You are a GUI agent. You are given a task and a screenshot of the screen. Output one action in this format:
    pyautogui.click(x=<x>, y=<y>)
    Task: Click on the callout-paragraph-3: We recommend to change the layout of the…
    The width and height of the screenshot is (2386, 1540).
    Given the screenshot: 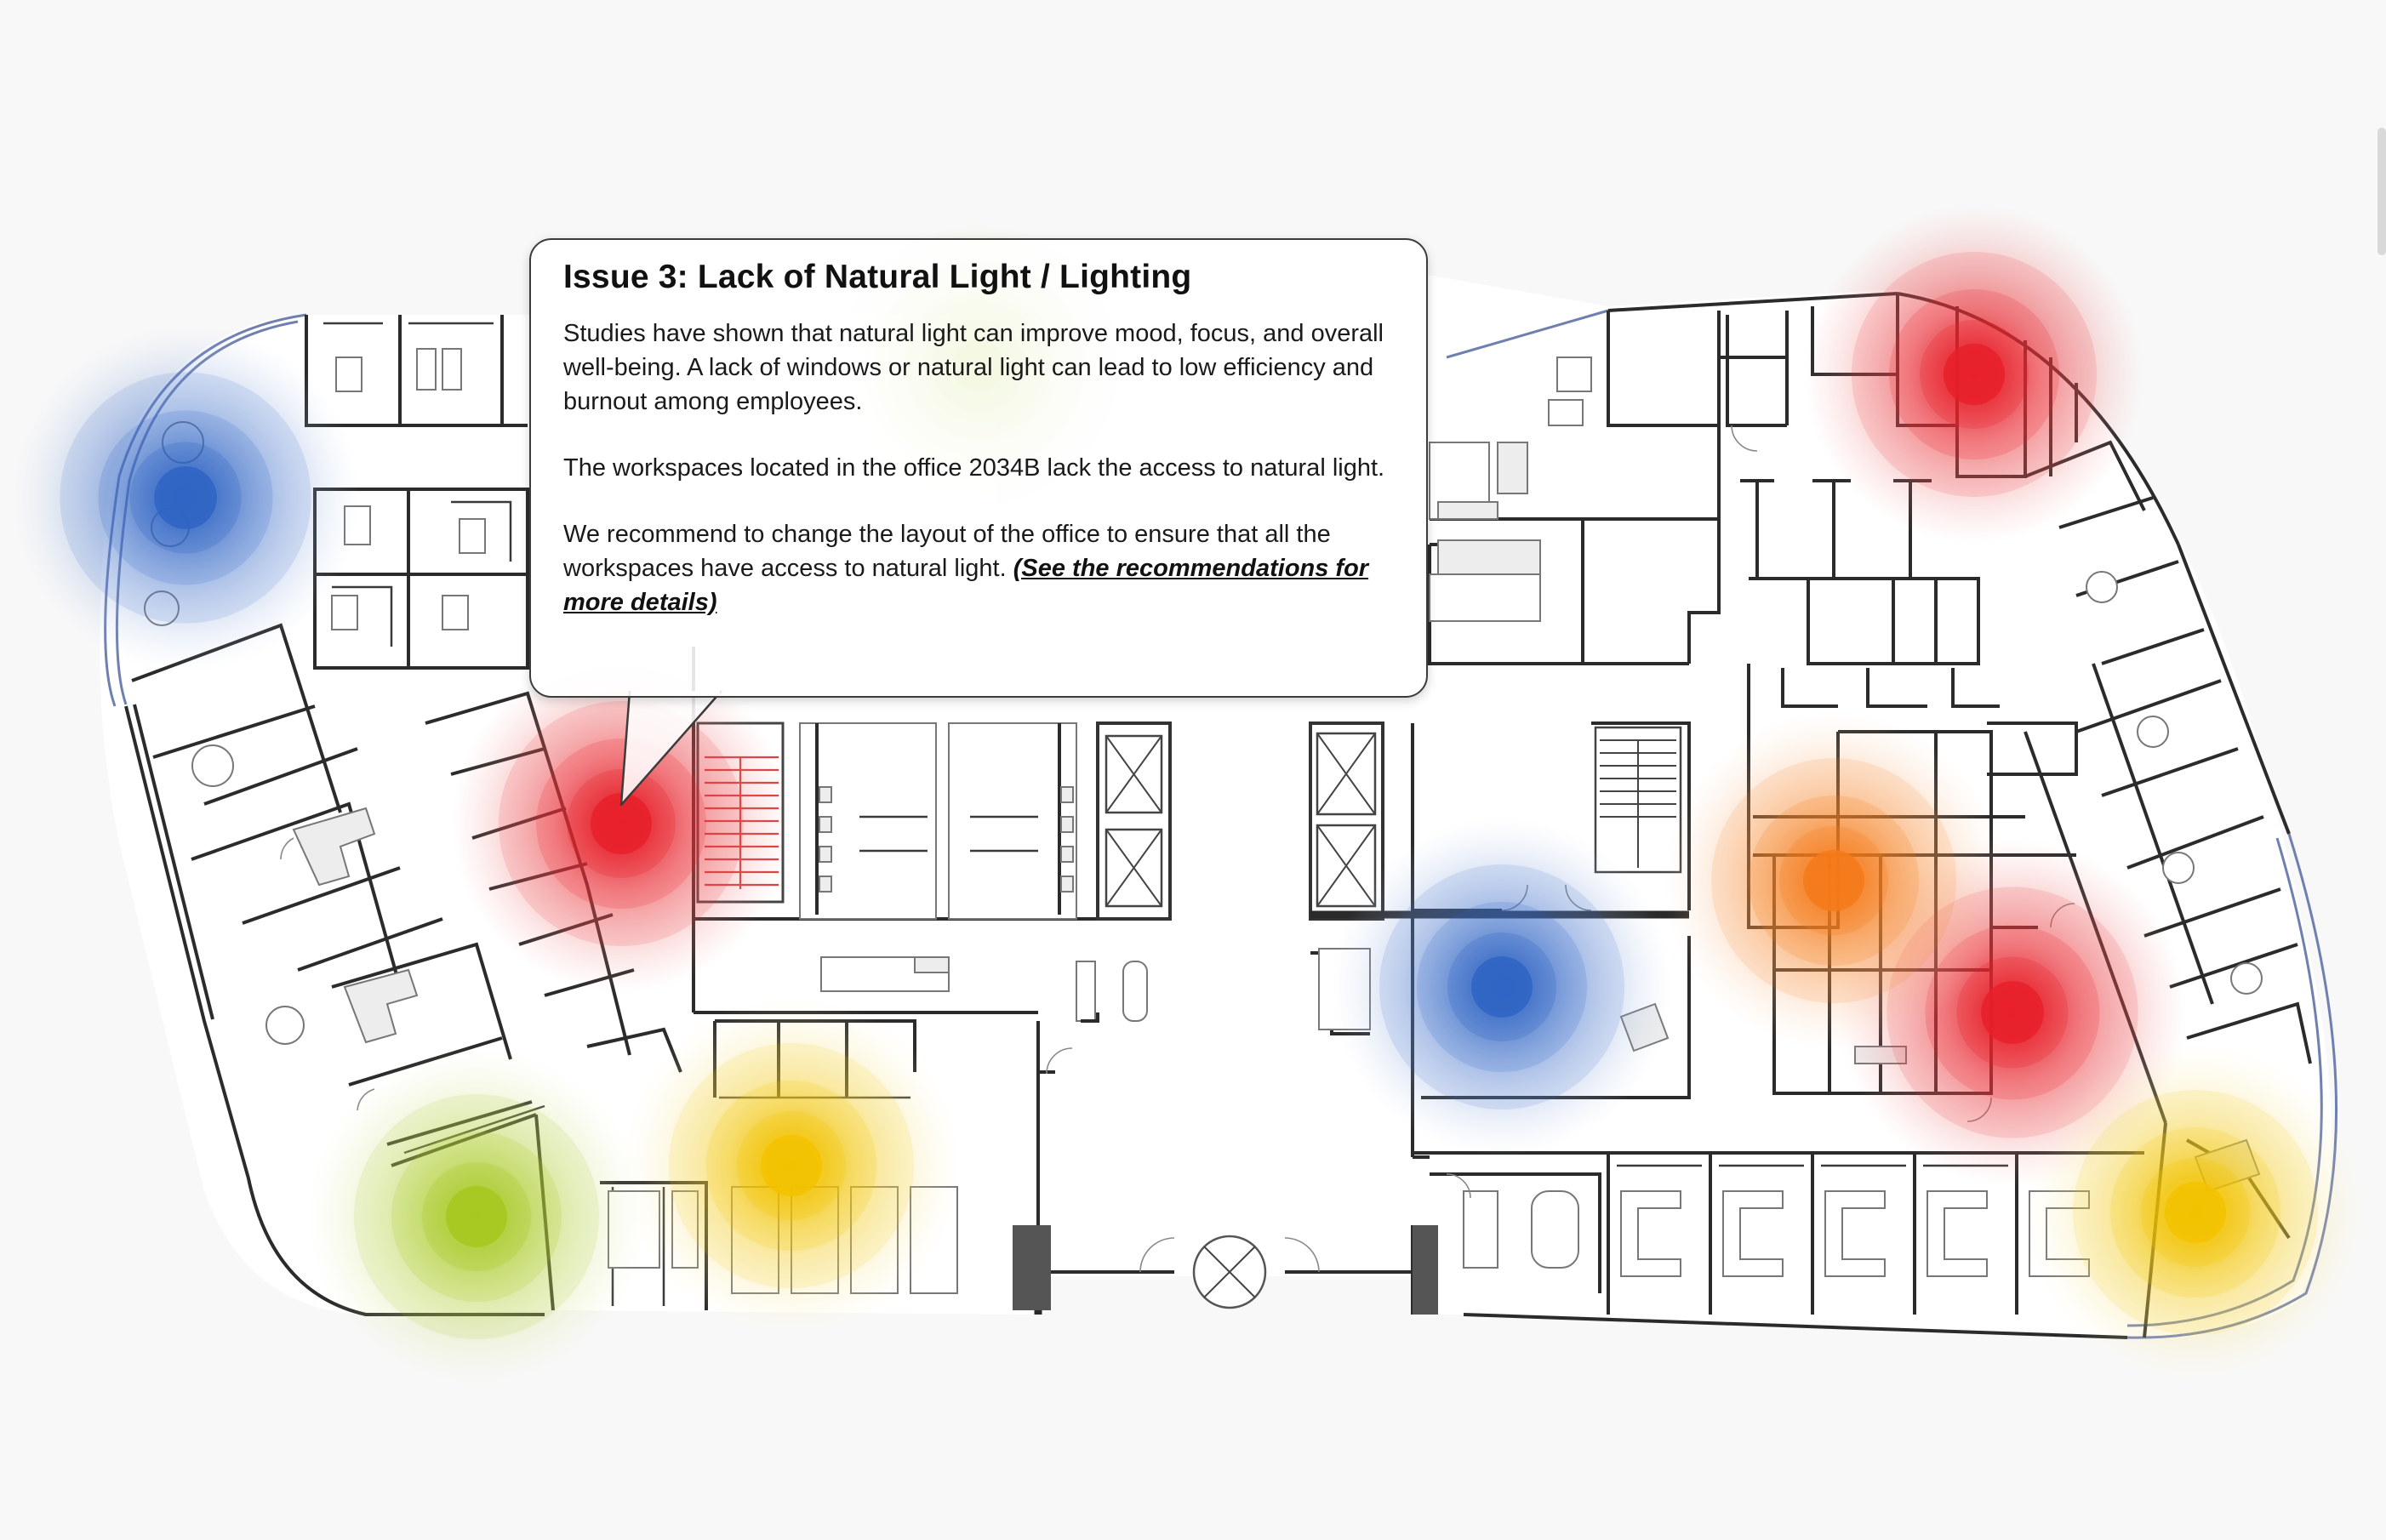 What is the action you would take?
    pyautogui.click(x=978, y=568)
    